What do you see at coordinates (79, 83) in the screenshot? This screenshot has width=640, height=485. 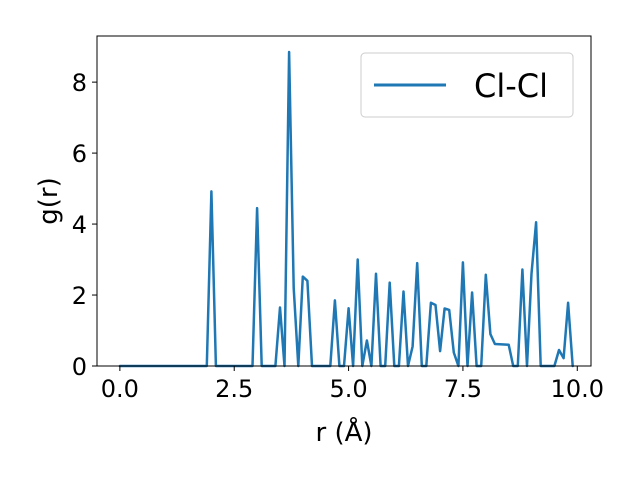 I see `y-tick-label: 8` at bounding box center [79, 83].